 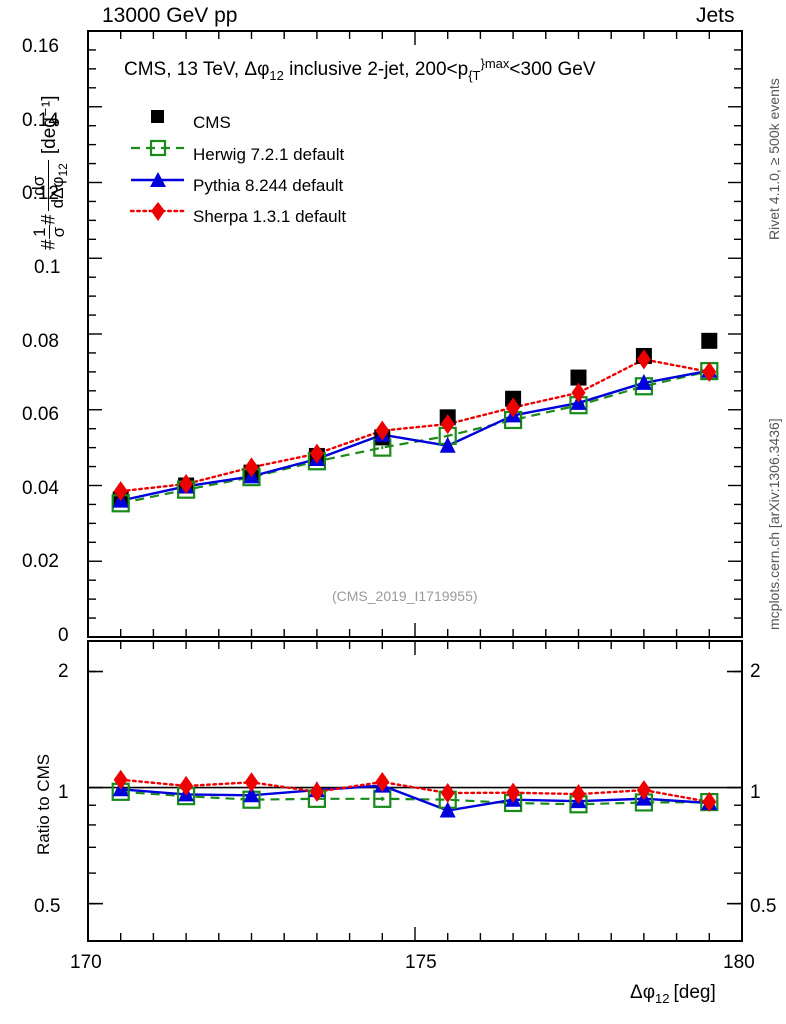 I want to click on ytick-008: 0.08, so click(x=40, y=341).